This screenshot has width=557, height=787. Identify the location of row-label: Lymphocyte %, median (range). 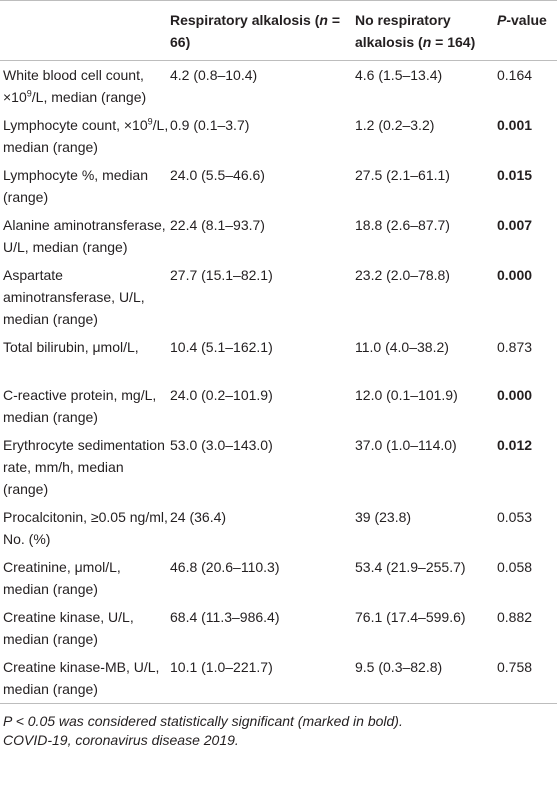
(85, 186).